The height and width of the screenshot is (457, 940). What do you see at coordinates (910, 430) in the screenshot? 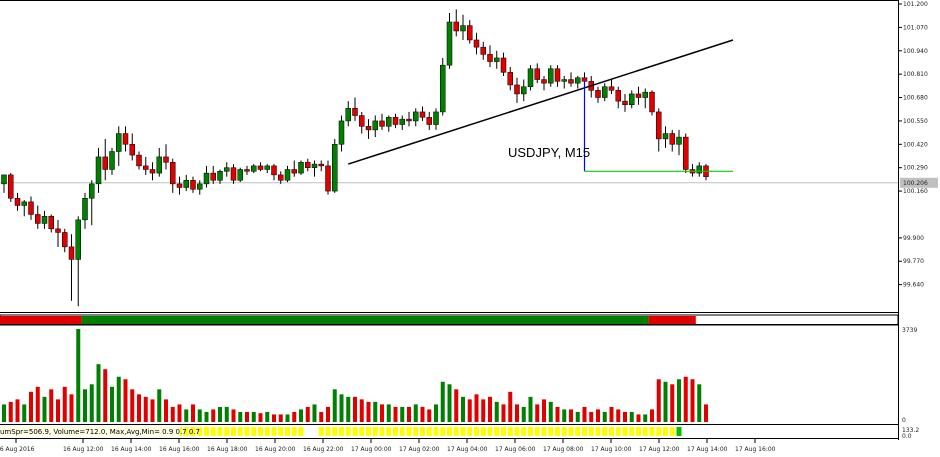
I see `status-scale-top: 133.2` at bounding box center [910, 430].